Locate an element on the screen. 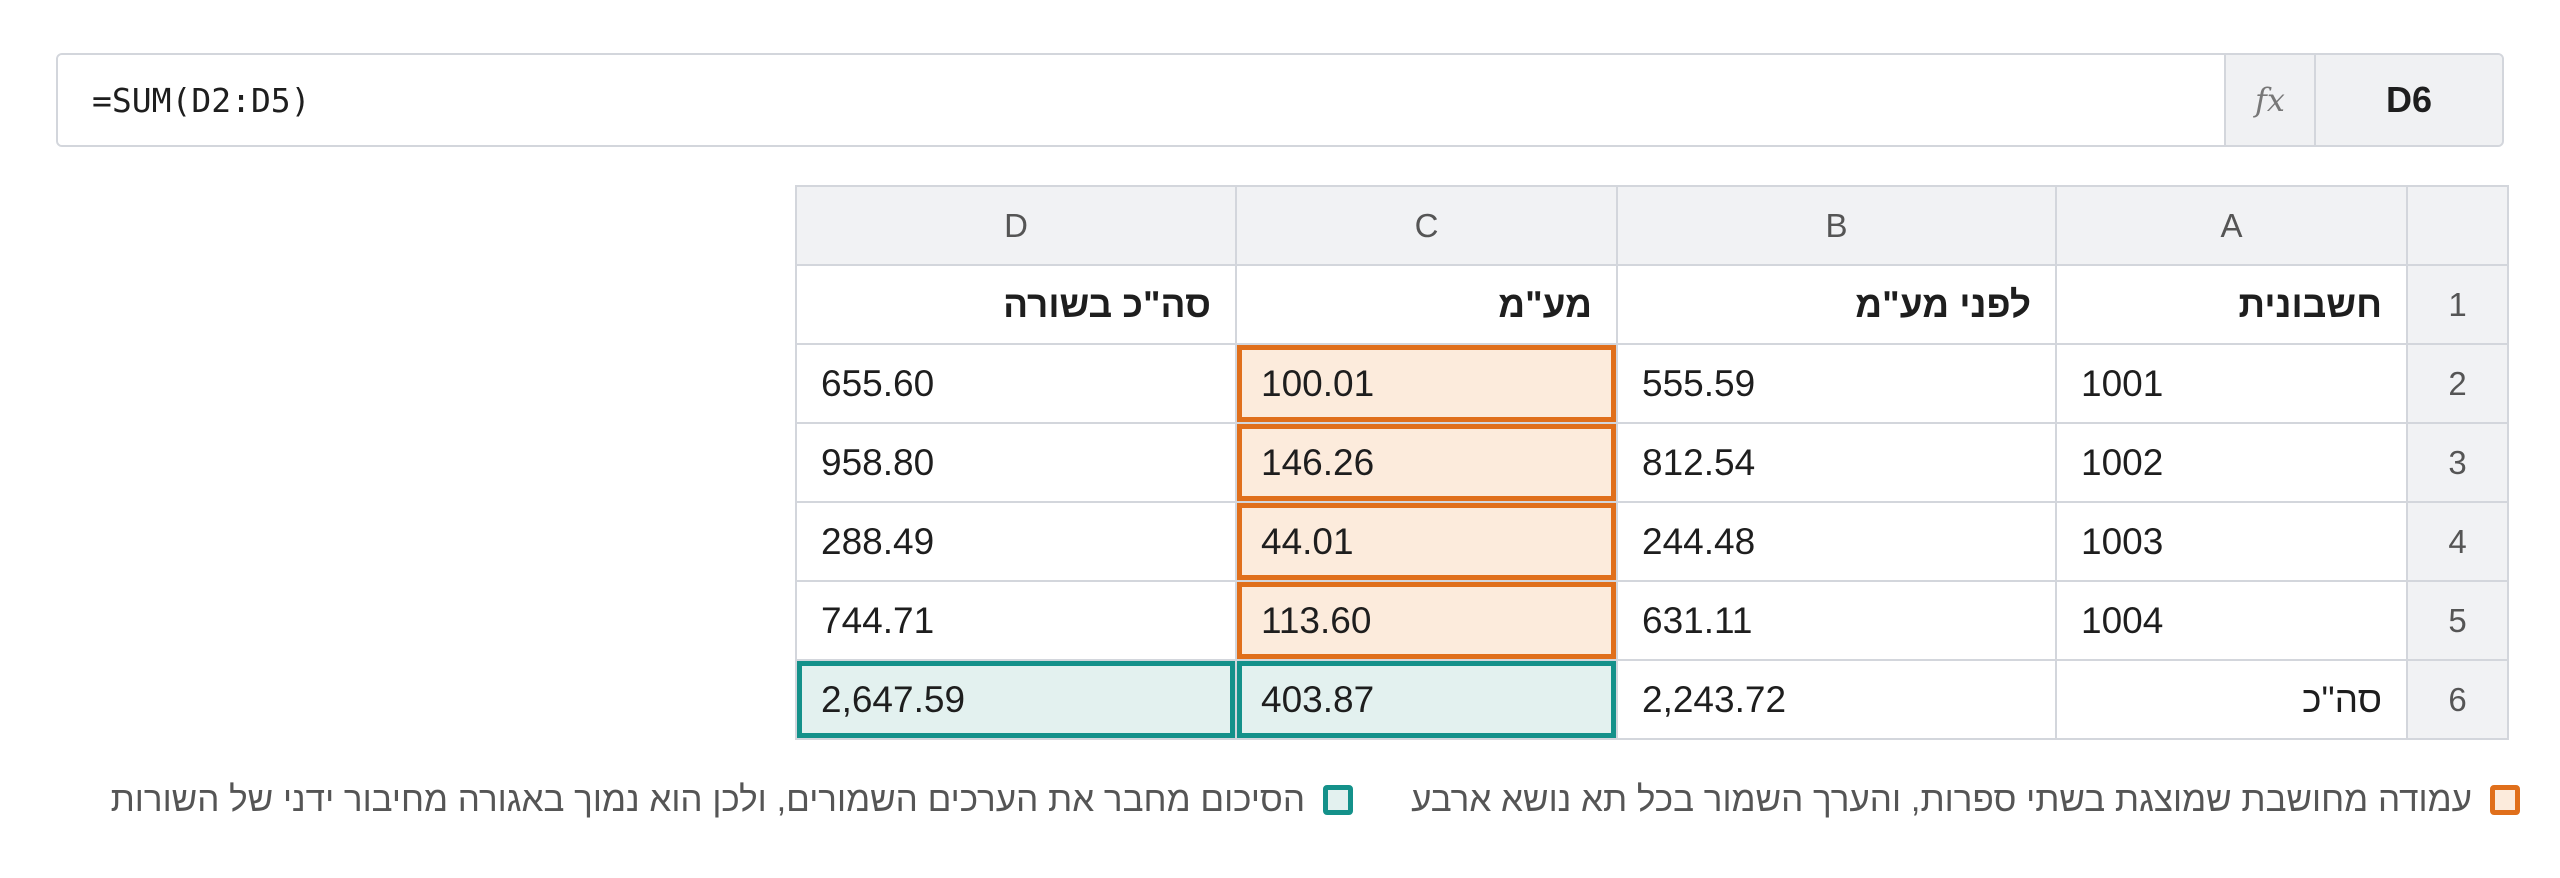 The width and height of the screenshot is (2560, 878). table-row: 1 חשבונית לפני מע"מ מע"מ סה"כ בשורה is located at coordinates (1652, 304).